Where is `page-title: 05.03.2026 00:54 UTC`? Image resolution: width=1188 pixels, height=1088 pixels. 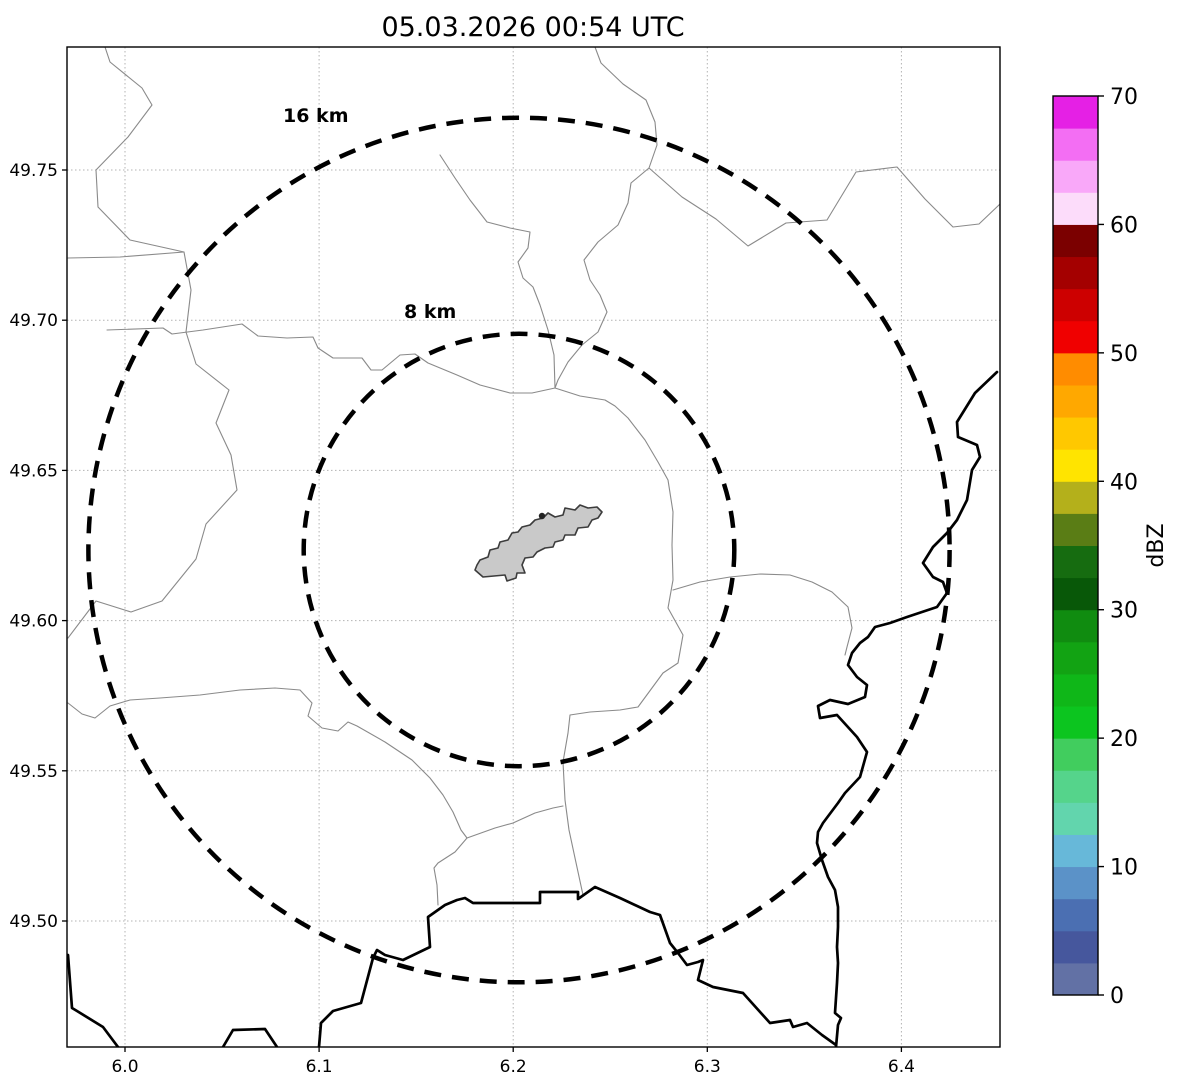
page-title: 05.03.2026 00:54 UTC is located at coordinates (532, 27).